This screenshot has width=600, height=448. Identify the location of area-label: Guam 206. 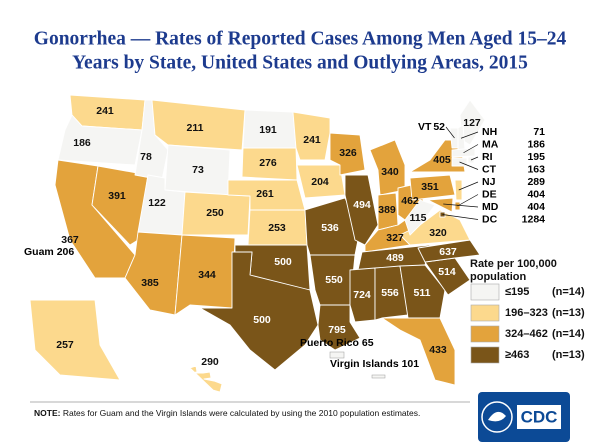
(49, 252).